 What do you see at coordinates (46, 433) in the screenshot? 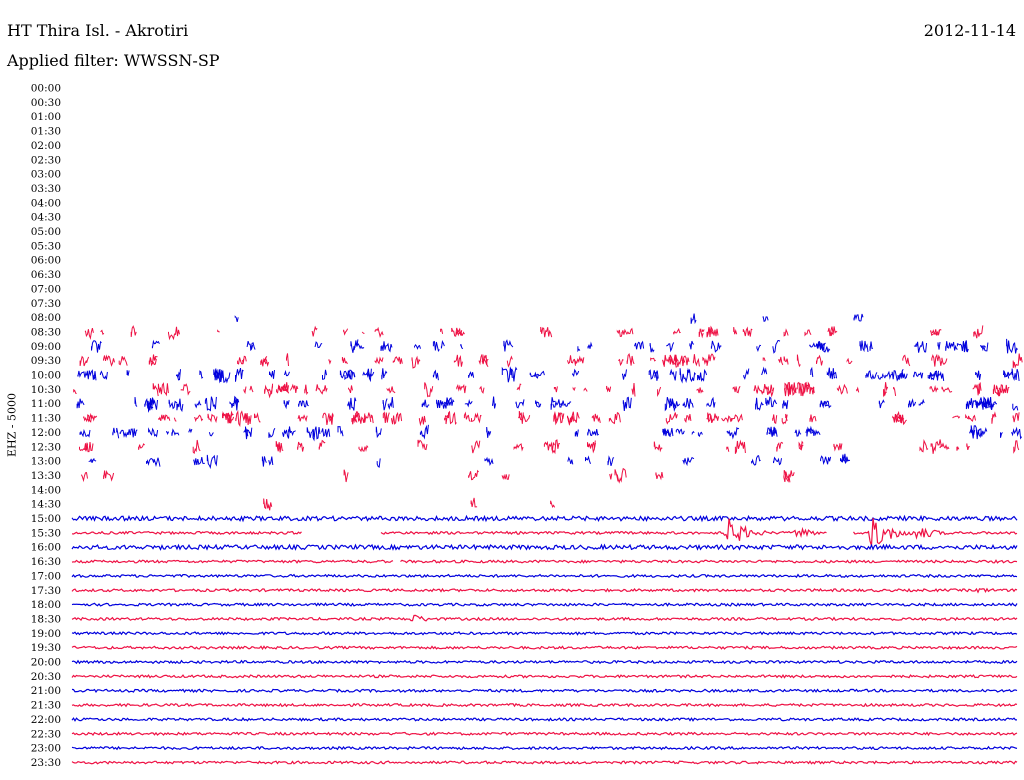
I see `row-label-1200: 12:00` at bounding box center [46, 433].